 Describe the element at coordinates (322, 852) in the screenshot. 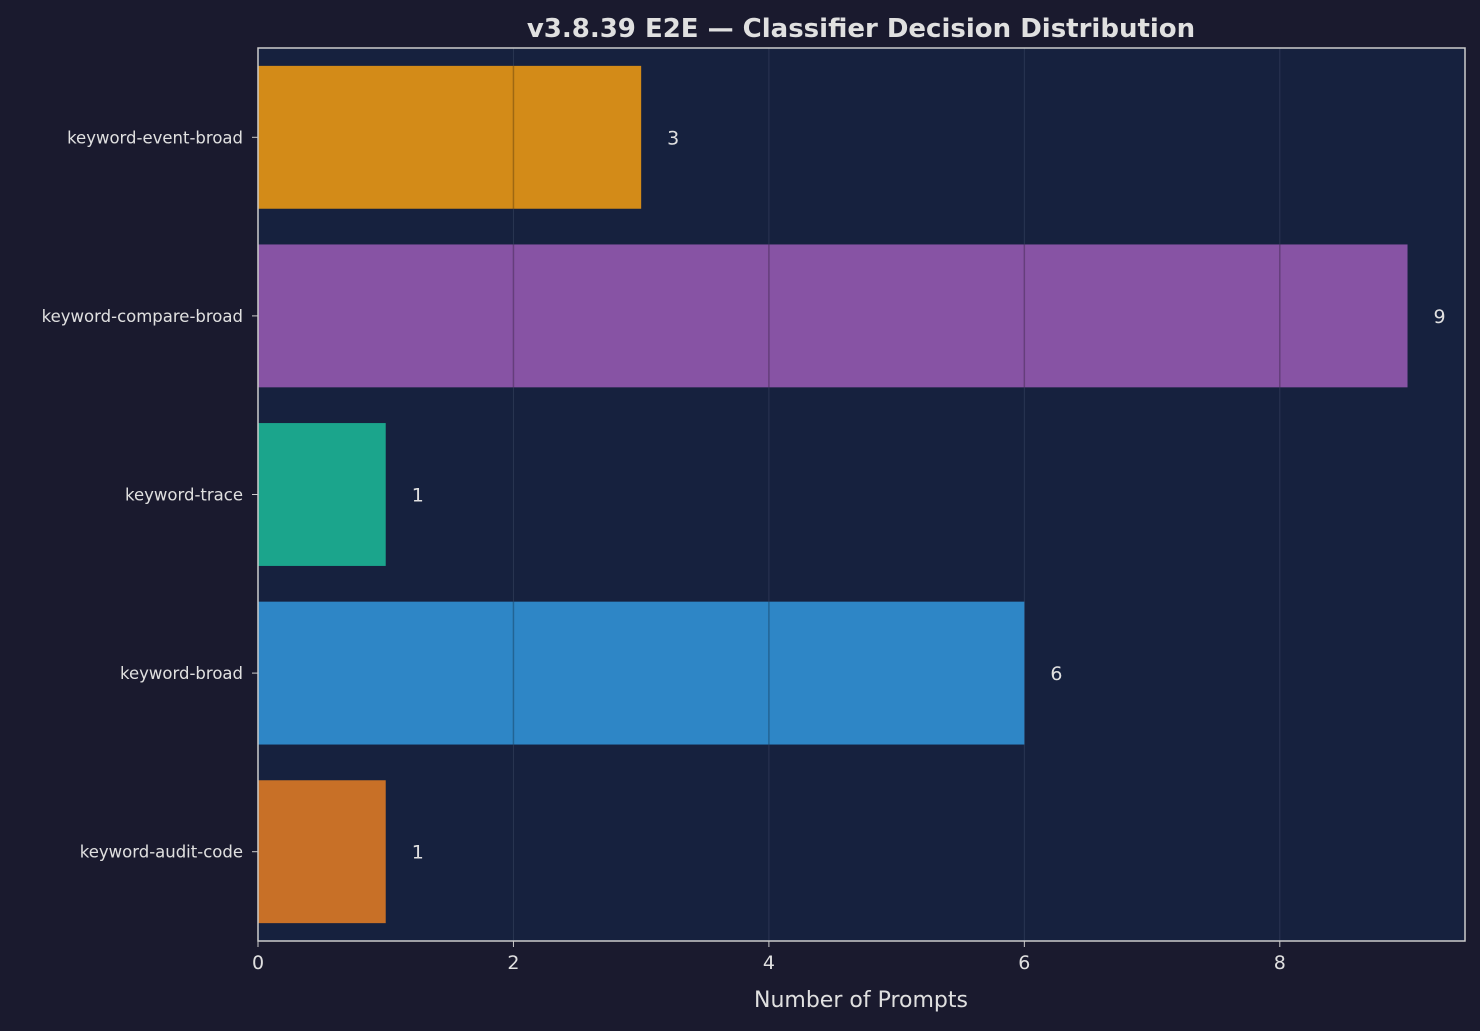

I see `bar-keyword-audit-code` at that location.